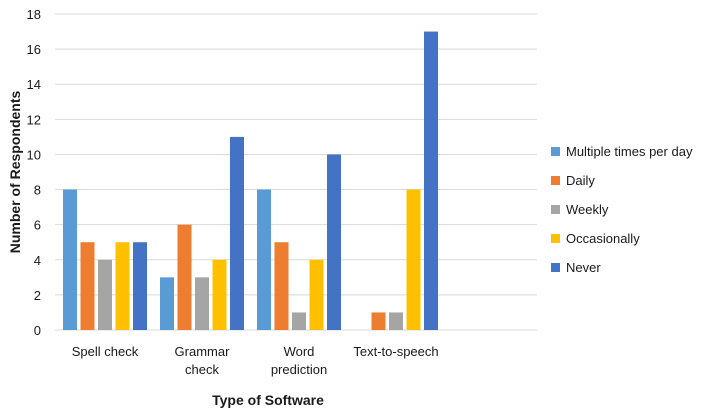 This screenshot has width=705, height=409. I want to click on y-axis-ticks: 0 2 4 6 8 10 12 14 16 18, so click(34, 172).